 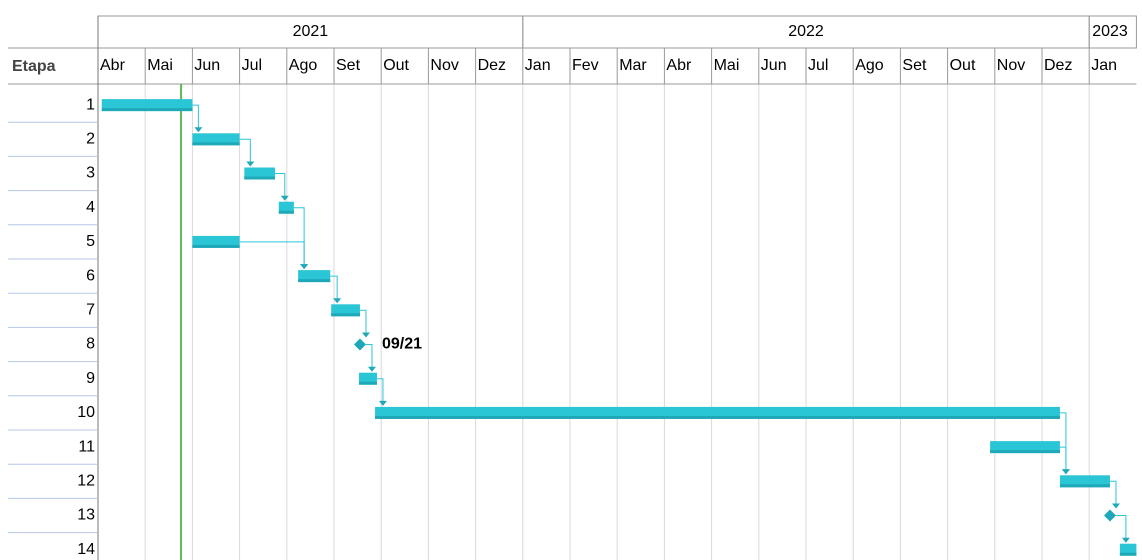 I want to click on row-label: 2, so click(x=90, y=139).